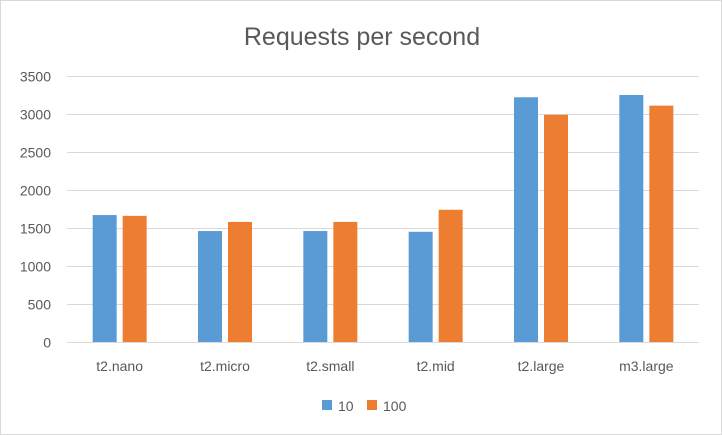  I want to click on y-tick-label: 3000, so click(35, 115).